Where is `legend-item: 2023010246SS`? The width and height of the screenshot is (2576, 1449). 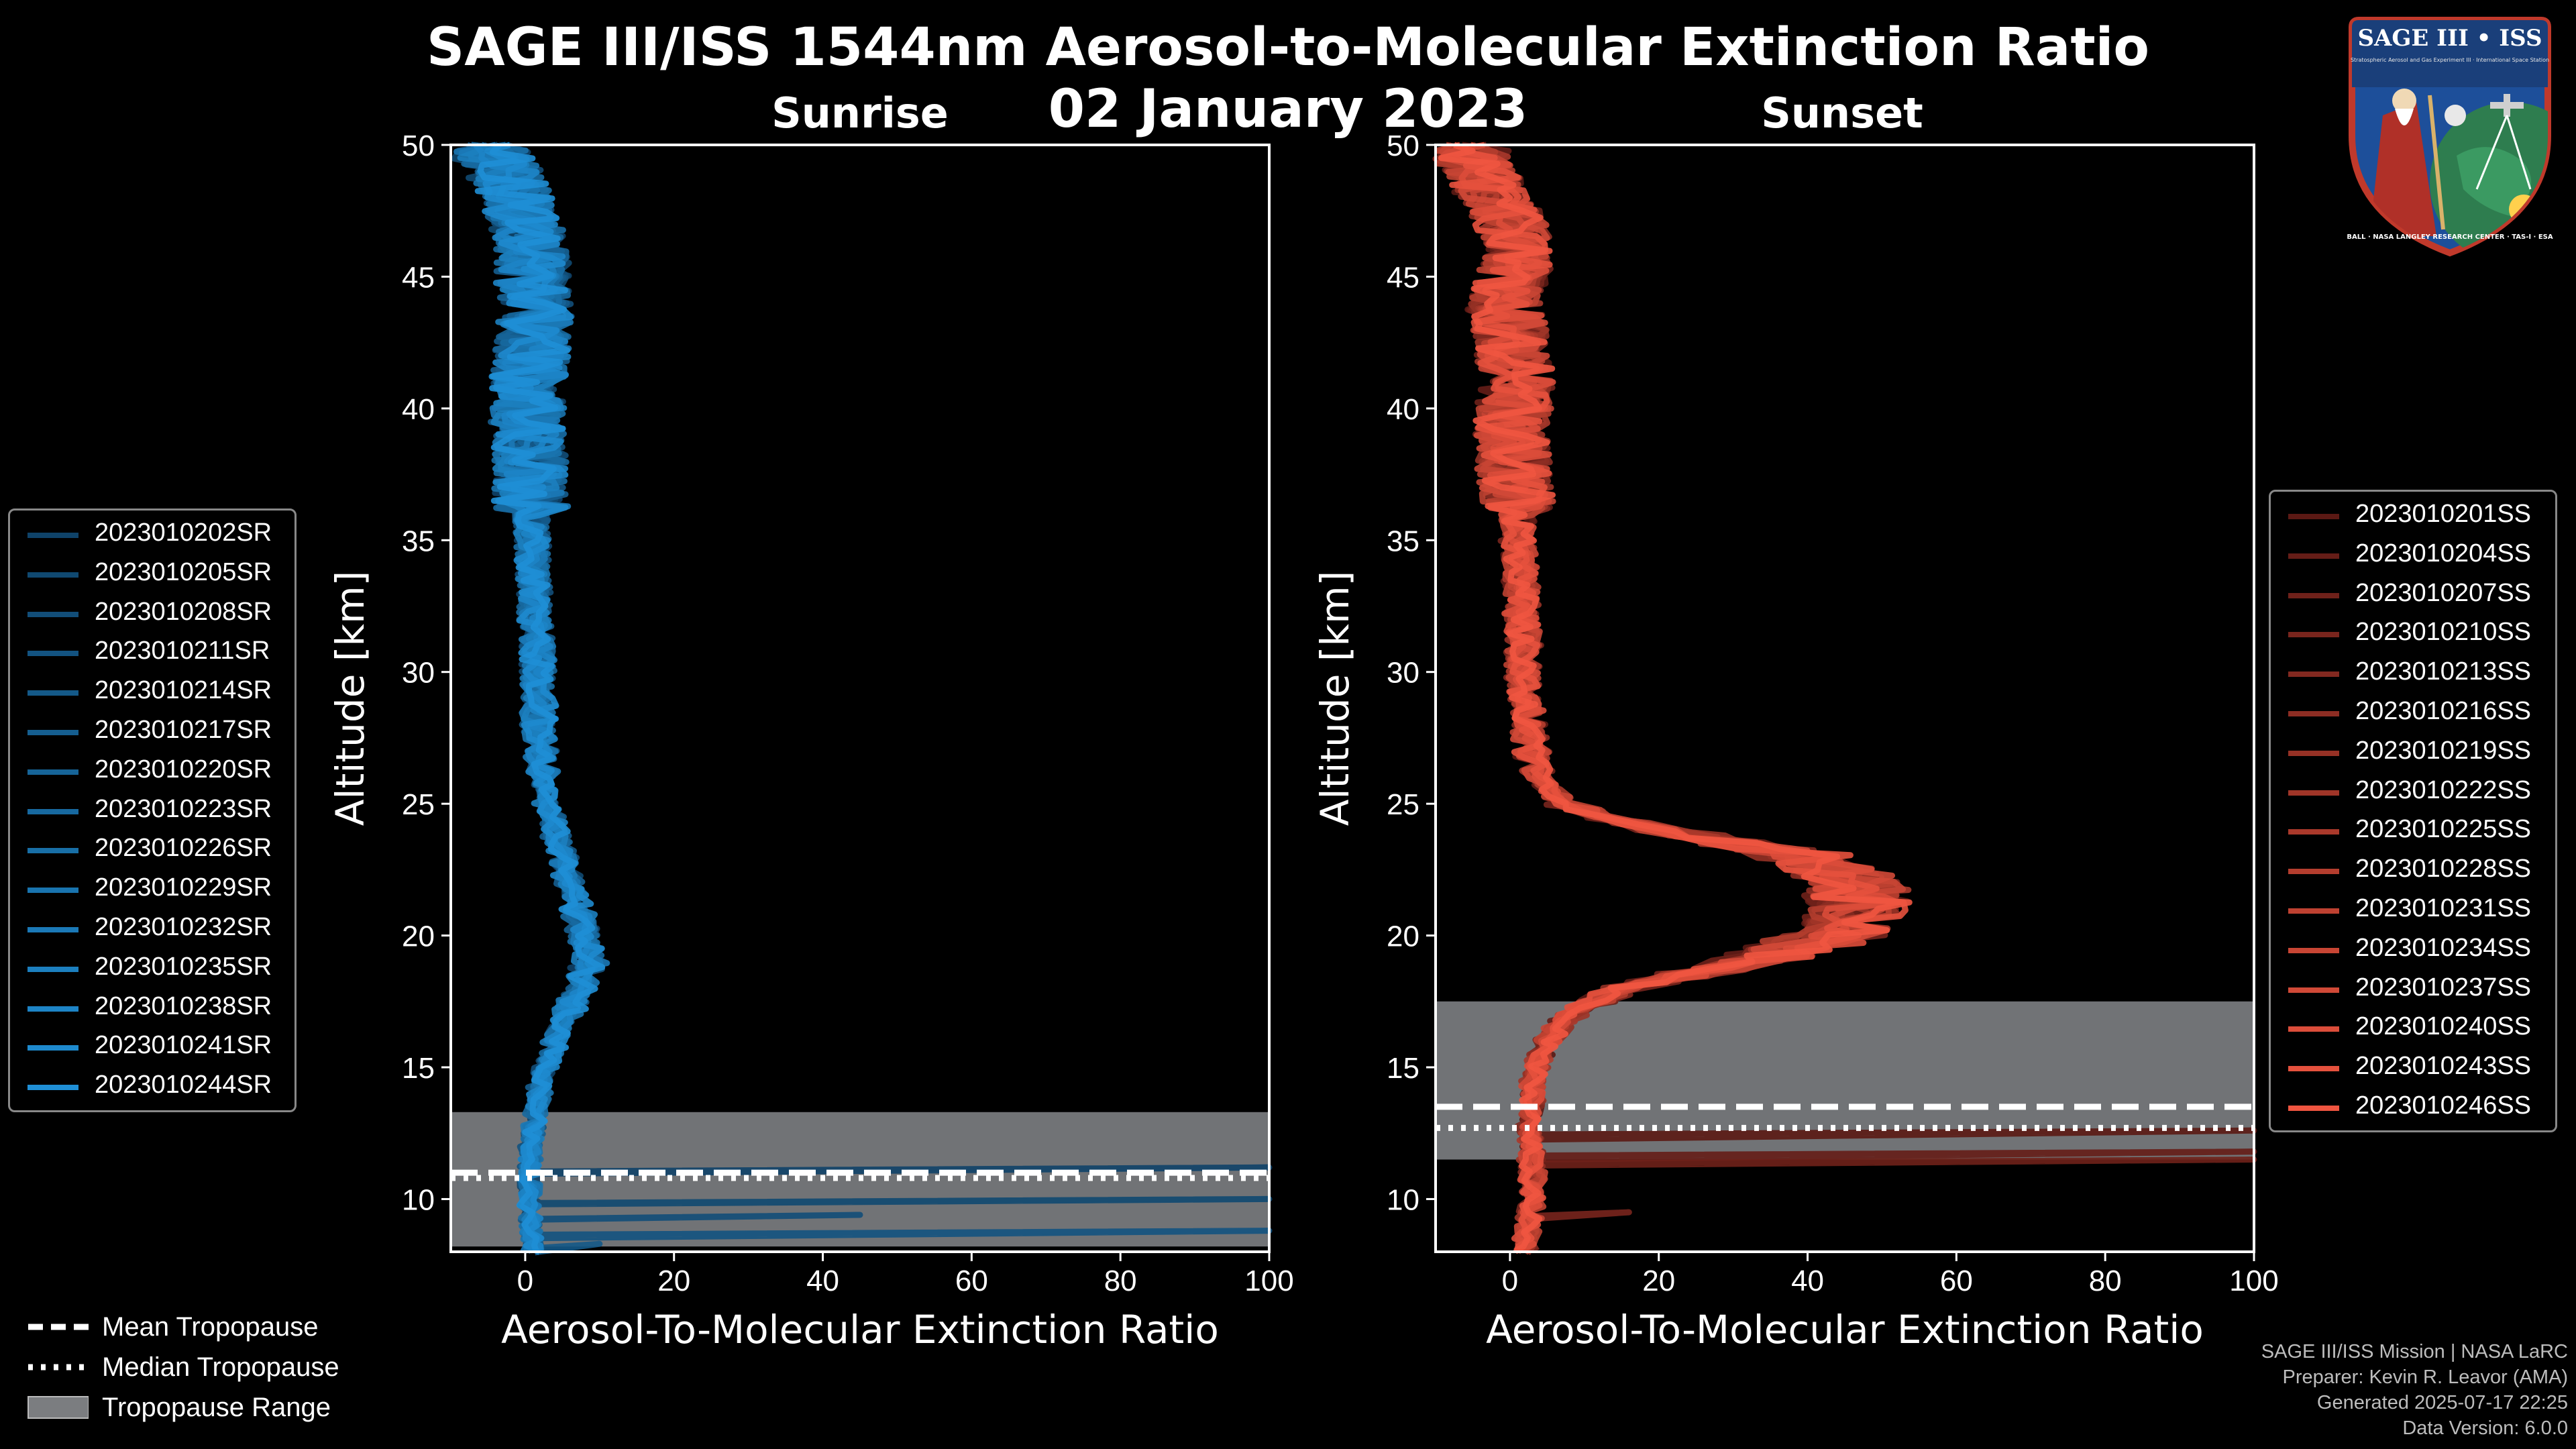
legend-item: 2023010246SS is located at coordinates (2413, 1106).